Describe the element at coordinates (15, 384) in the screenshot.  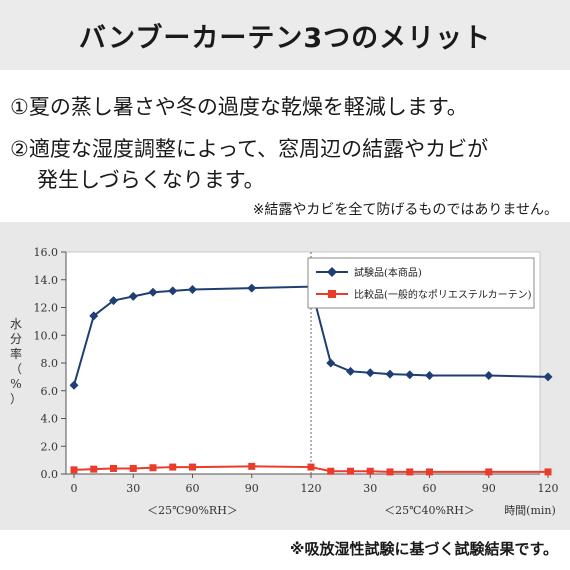
I see `y-axis-label-char: %` at that location.